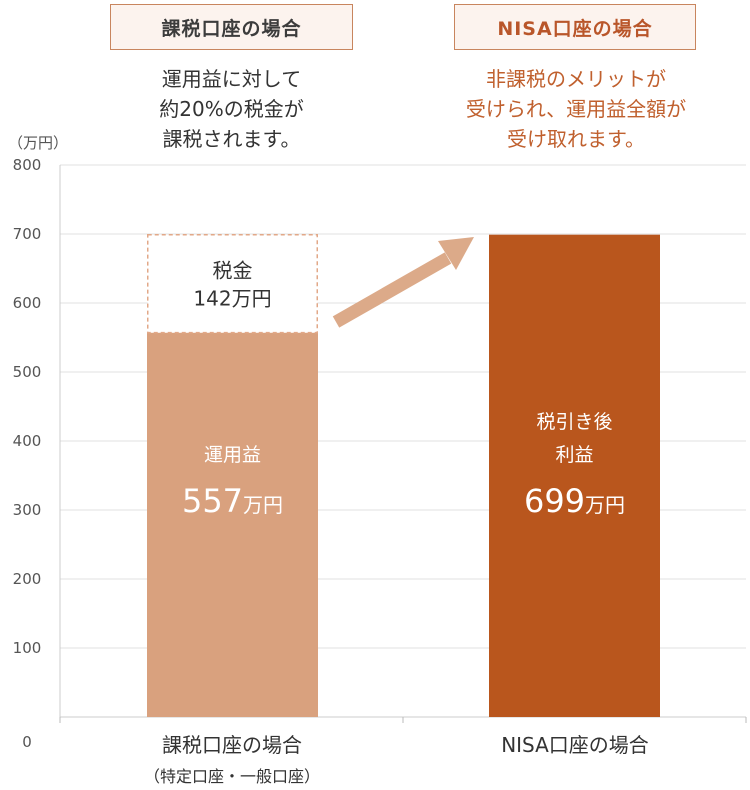  Describe the element at coordinates (27, 165) in the screenshot. I see `y-tick-label: 800` at that location.